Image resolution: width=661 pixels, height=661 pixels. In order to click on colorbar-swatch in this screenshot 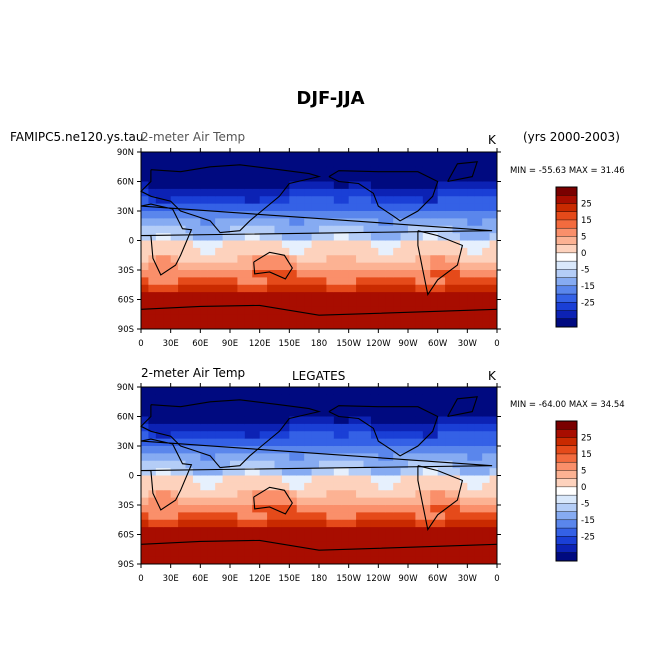, I will do `click(566, 224)`.